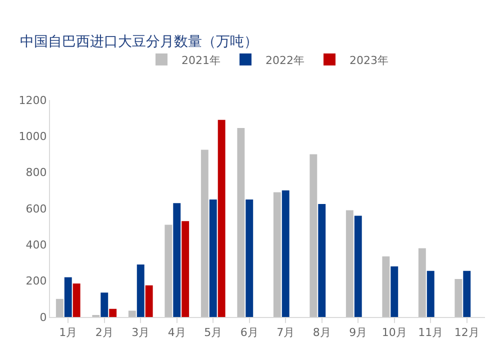  What do you see at coordinates (141, 333) in the screenshot?
I see `x-tick-label: 3月` at bounding box center [141, 333].